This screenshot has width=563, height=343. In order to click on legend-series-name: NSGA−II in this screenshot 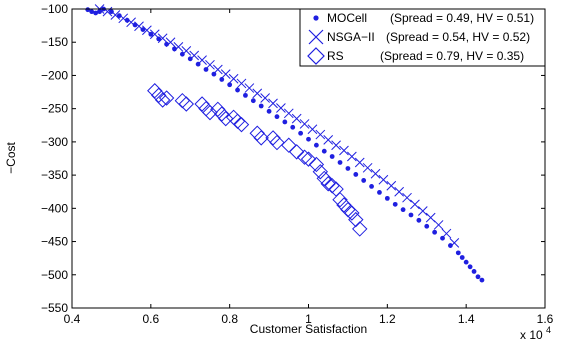, I will do `click(351, 37)`.